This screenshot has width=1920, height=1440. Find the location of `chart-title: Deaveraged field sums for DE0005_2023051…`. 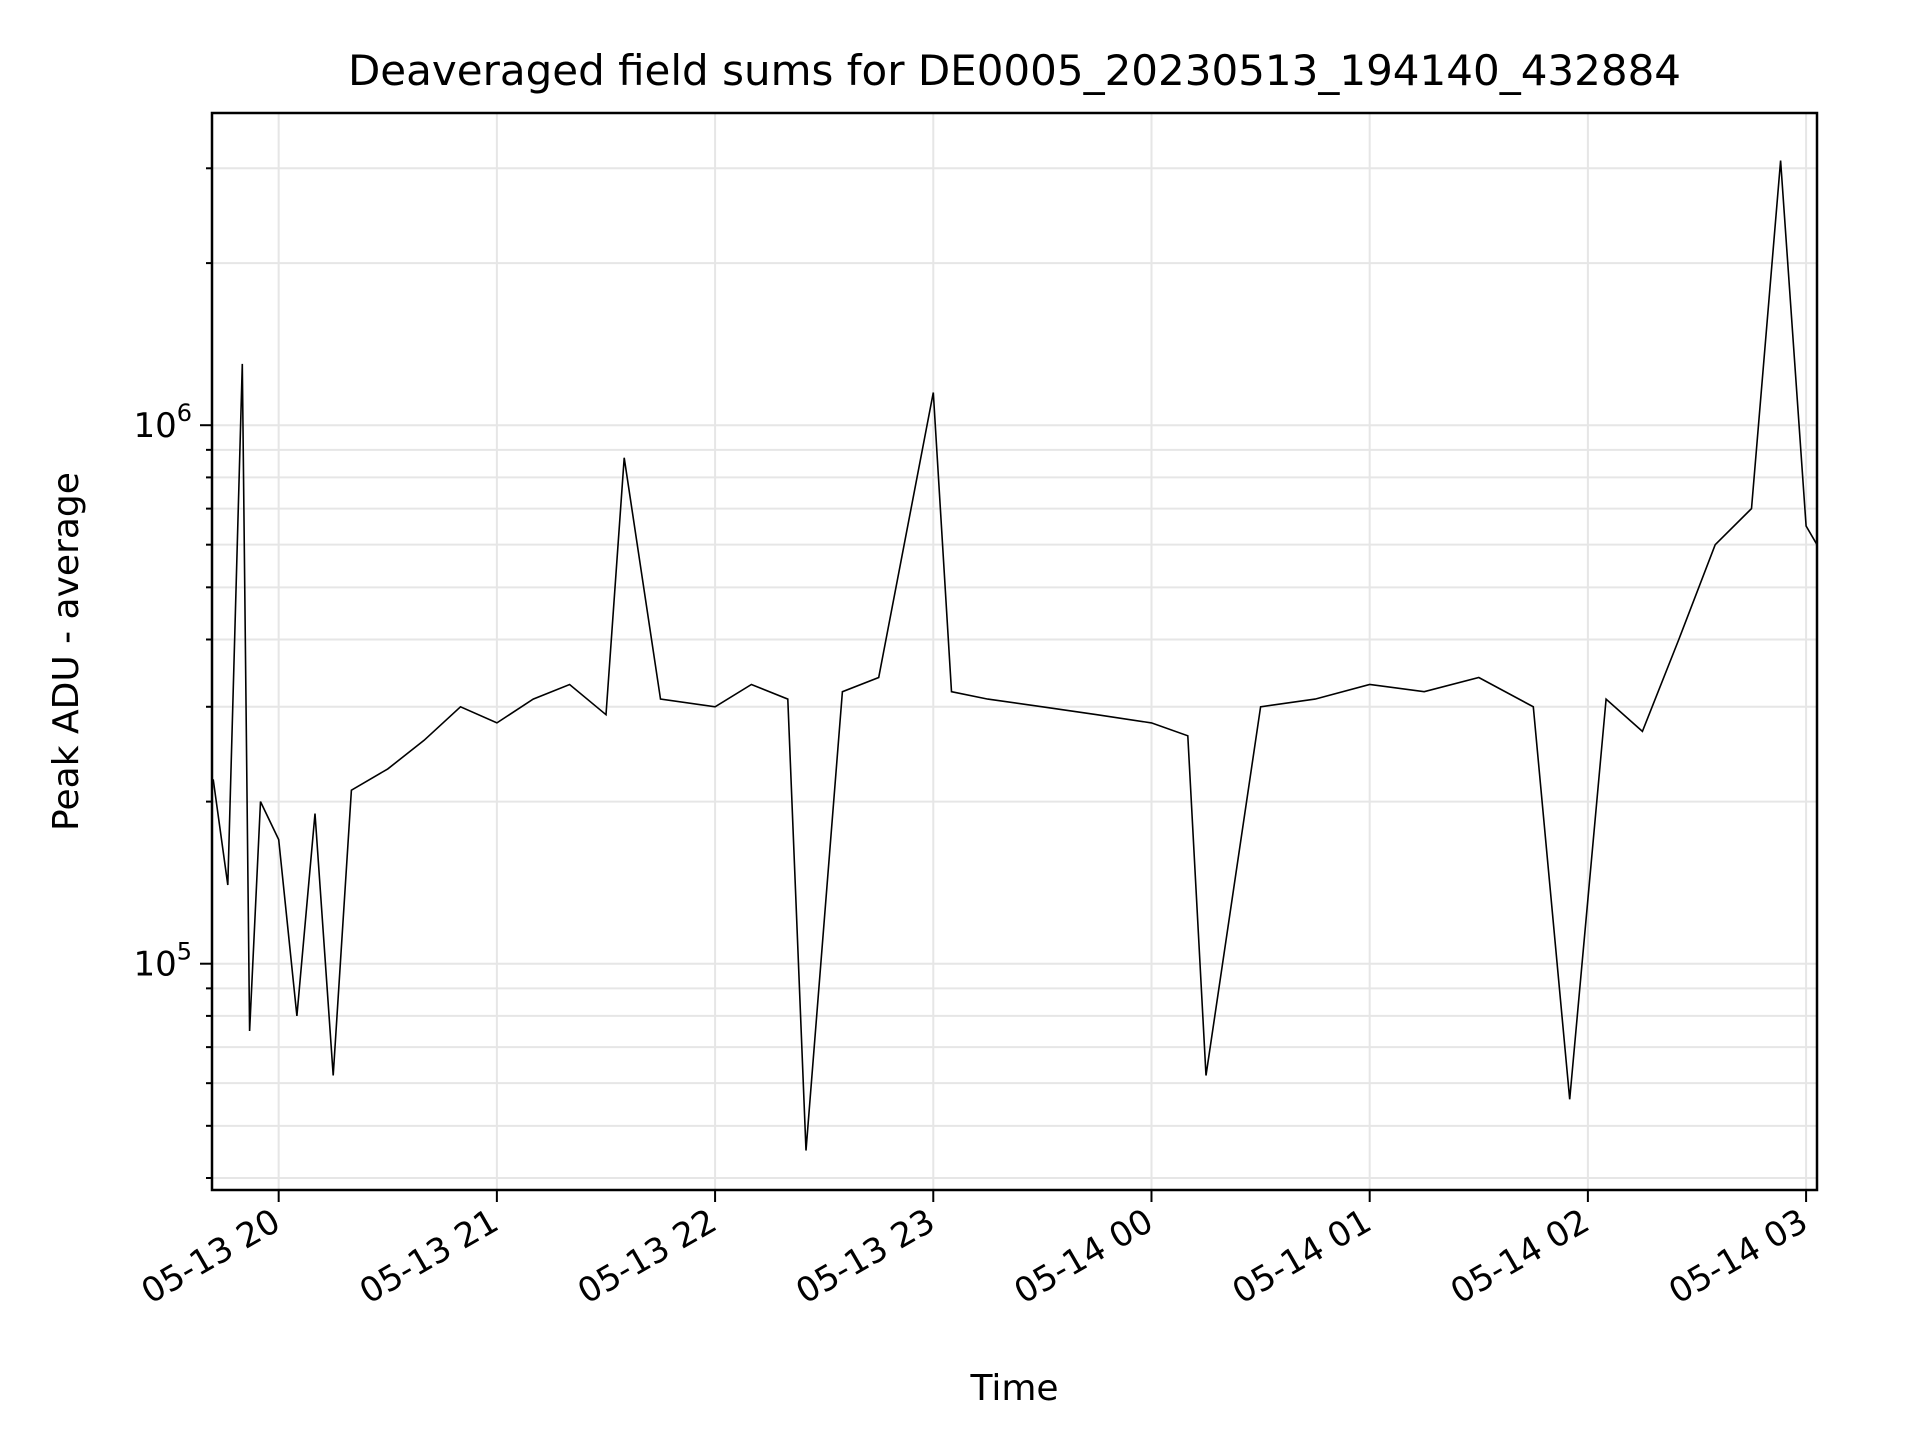

chart-title: Deaveraged field sums for DE0005_2023051… is located at coordinates (1014, 70).